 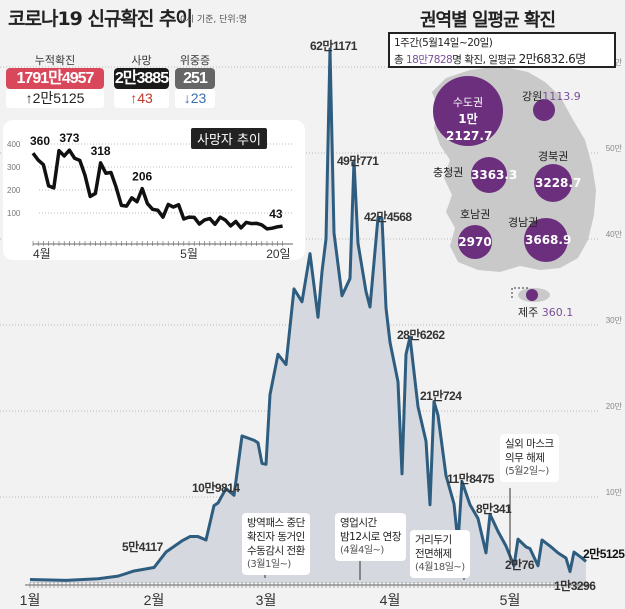 What do you see at coordinates (614, 406) in the screenshot?
I see `y-tick-label: 20만` at bounding box center [614, 406].